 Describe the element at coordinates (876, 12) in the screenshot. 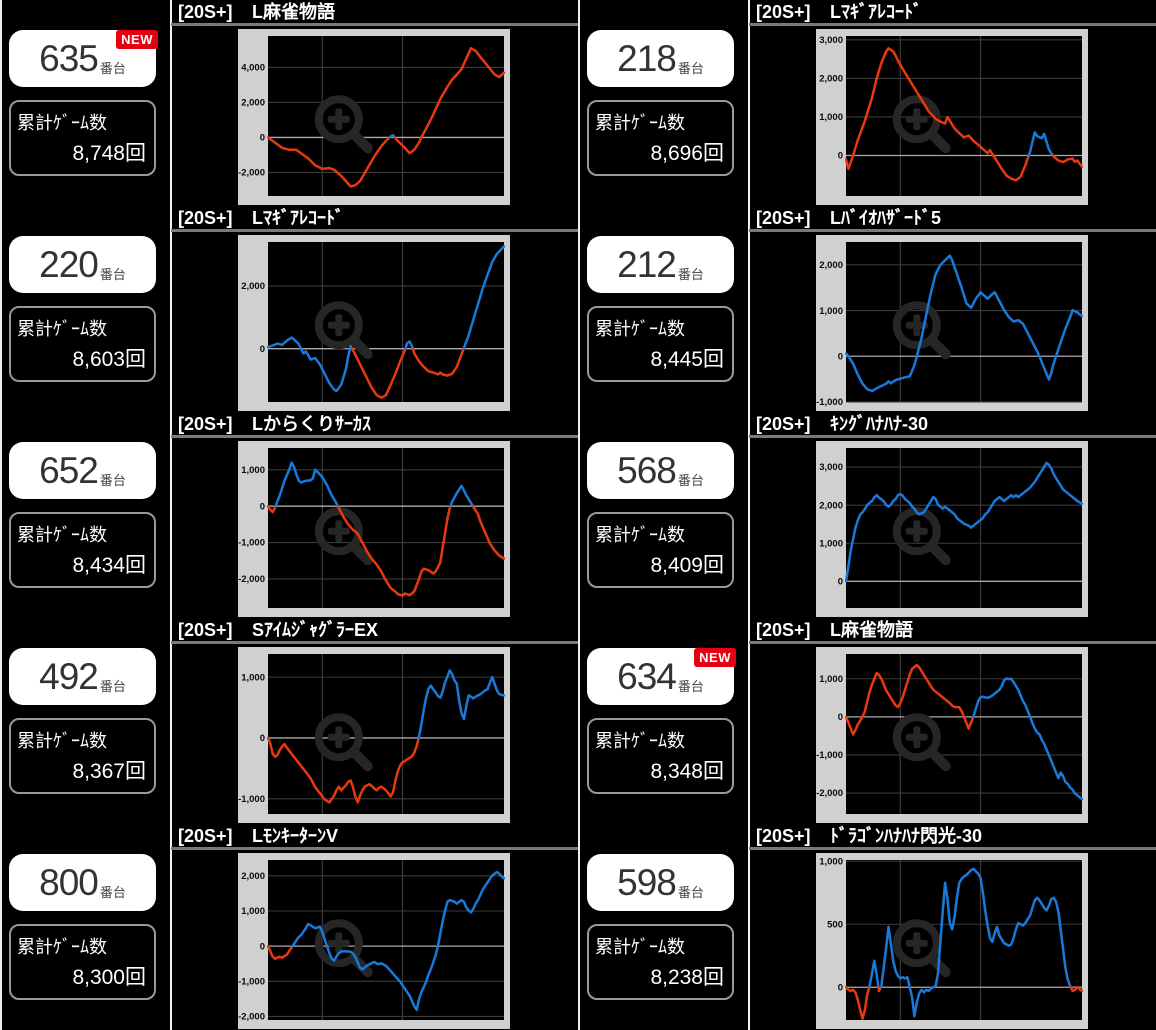

I see `machine-name: Lﾏｷﾞｱﾚｺｰﾄﾞ` at that location.